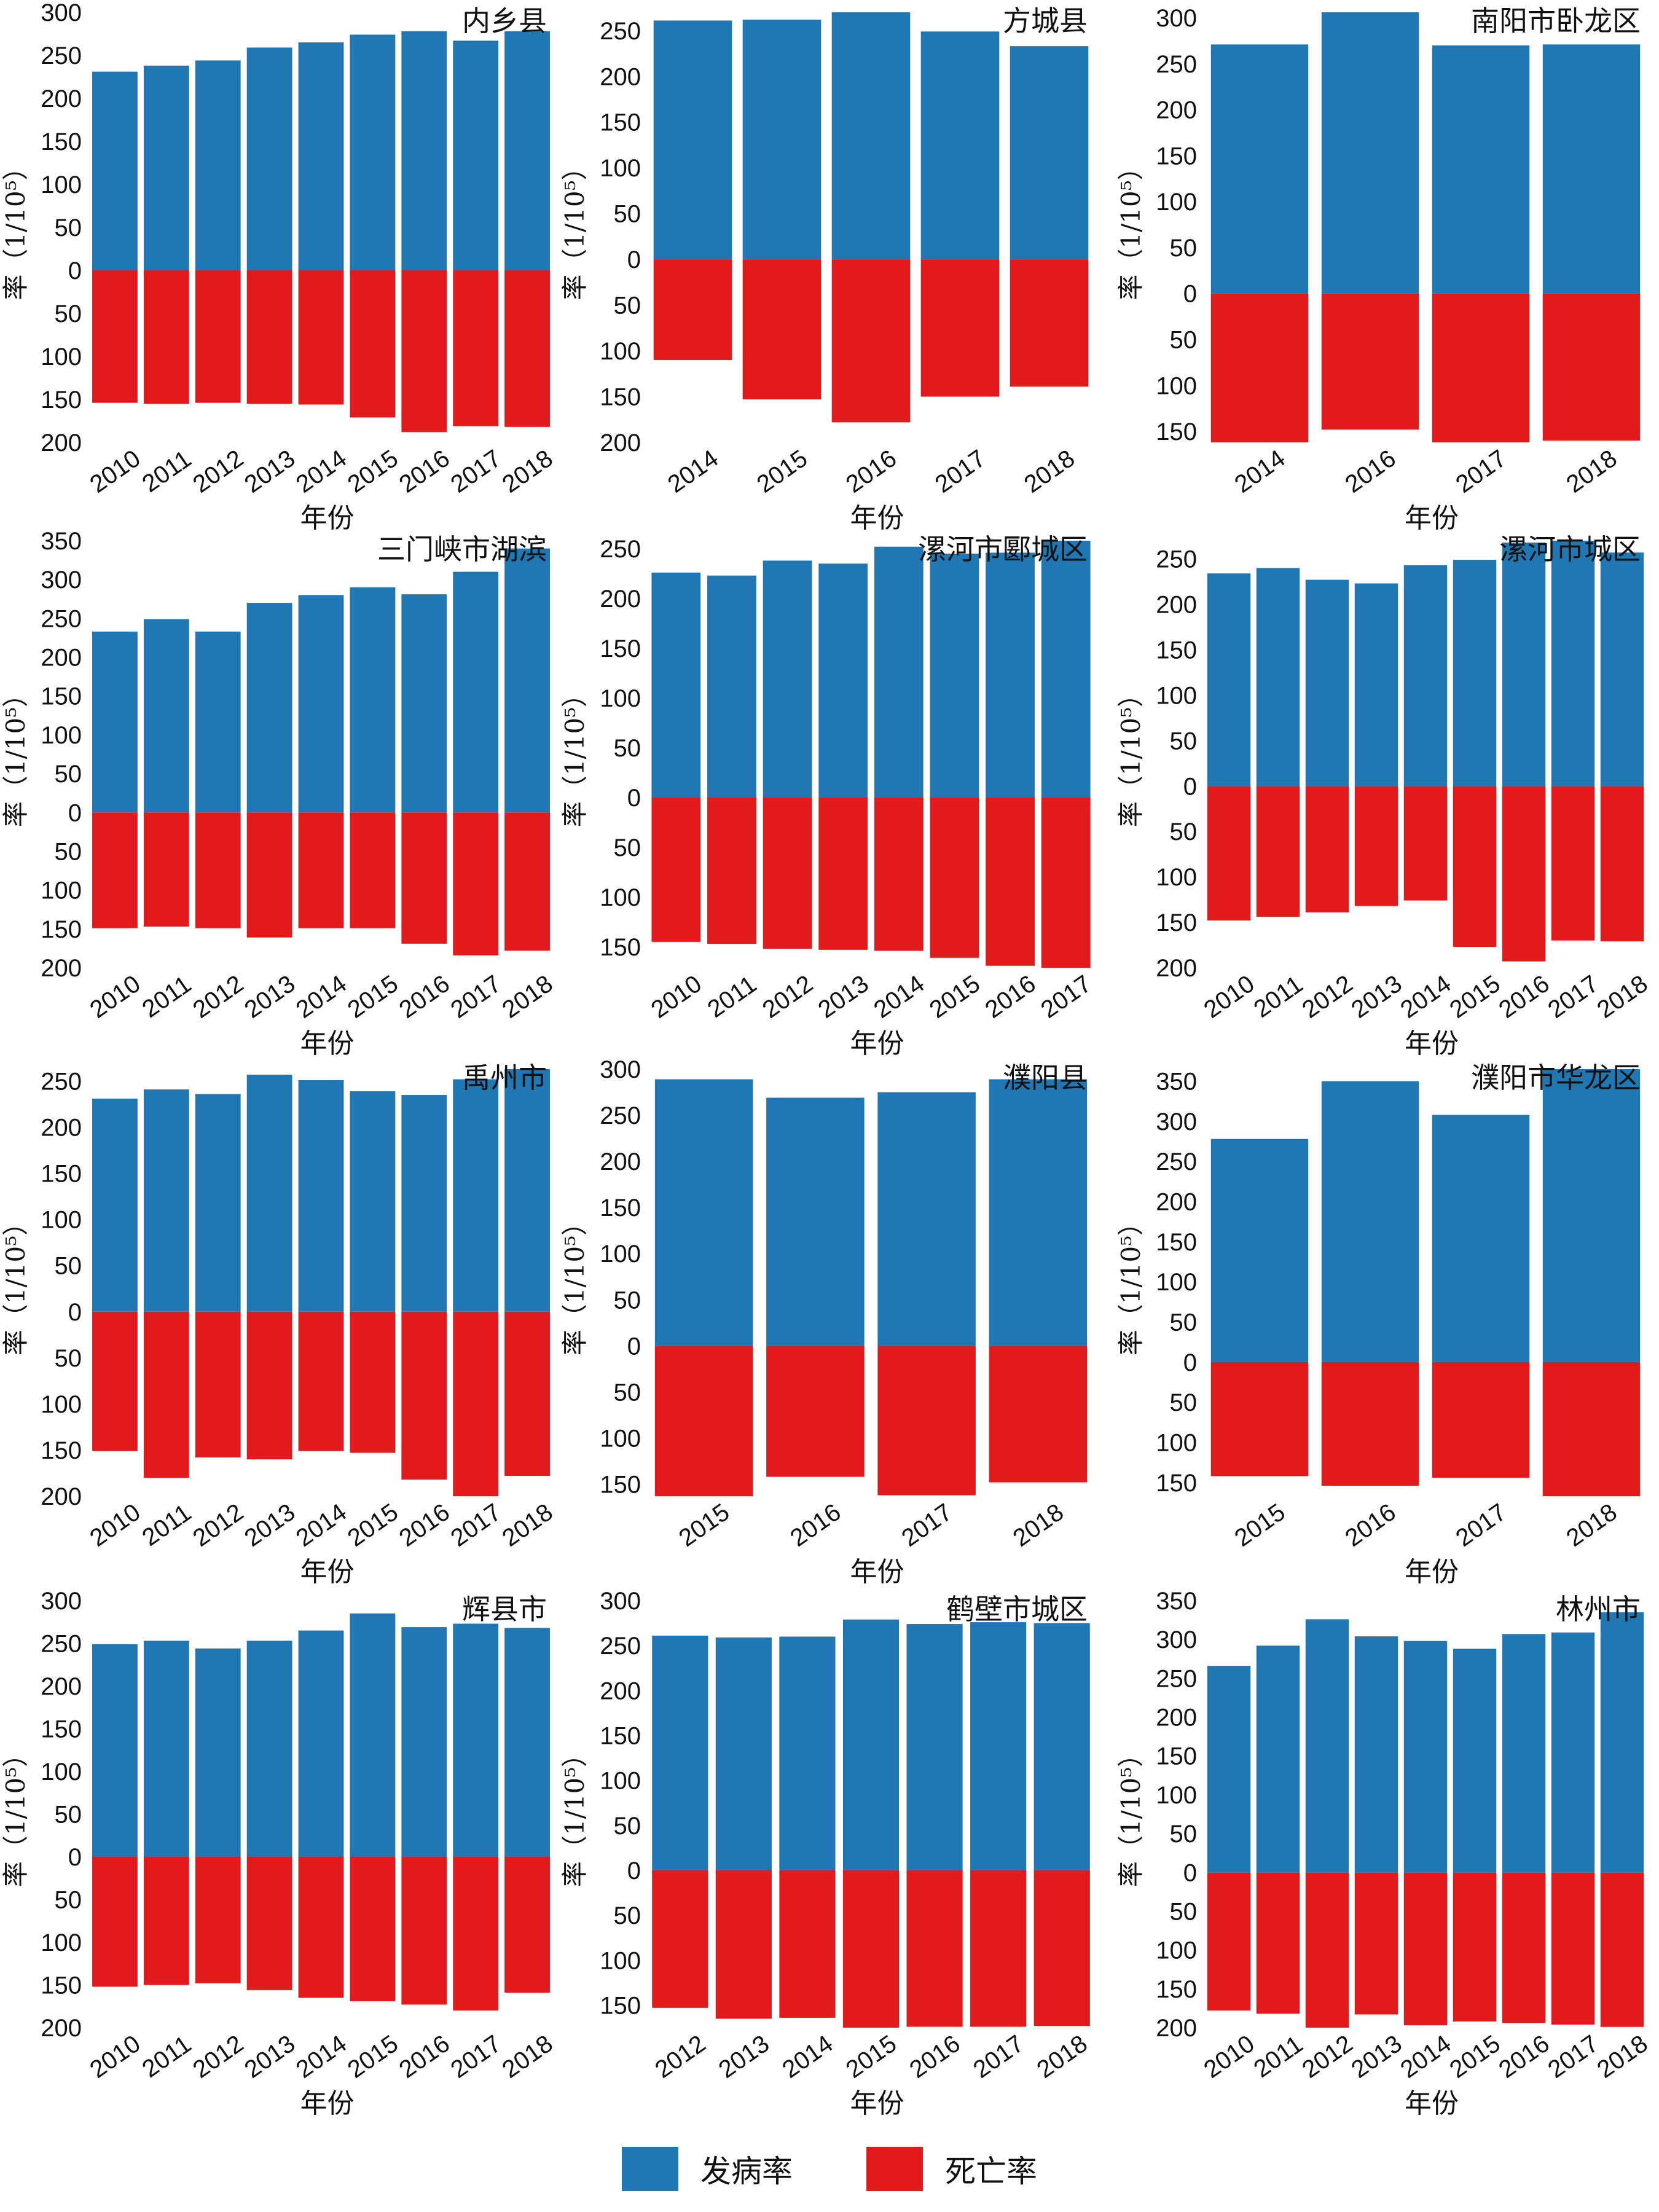 The image size is (1659, 2212). Describe the element at coordinates (1176, 1082) in the screenshot. I see `y-tick-label: 350` at that location.